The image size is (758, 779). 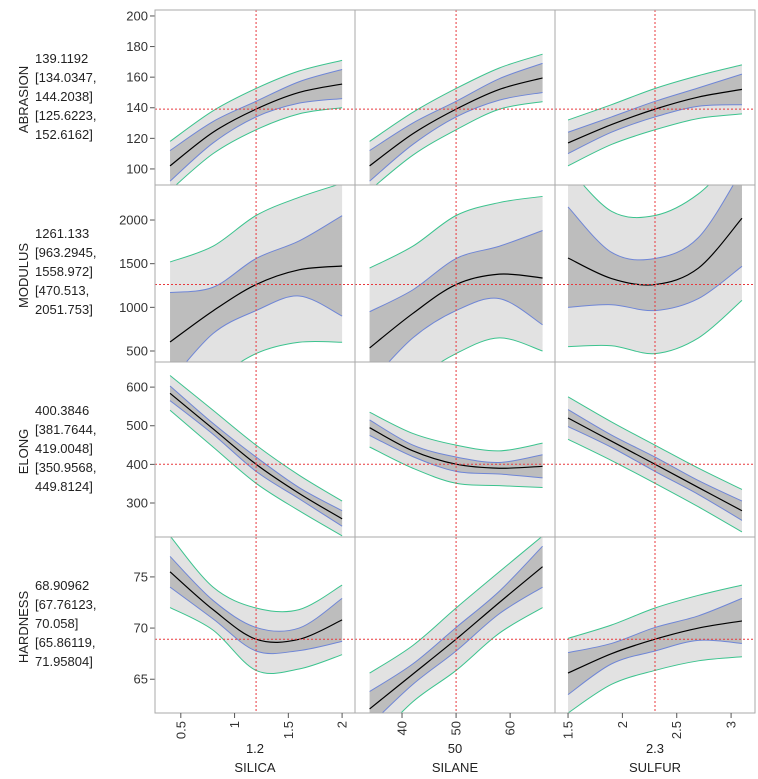 I want to click on factor-current: 1.2, so click(x=255, y=748).